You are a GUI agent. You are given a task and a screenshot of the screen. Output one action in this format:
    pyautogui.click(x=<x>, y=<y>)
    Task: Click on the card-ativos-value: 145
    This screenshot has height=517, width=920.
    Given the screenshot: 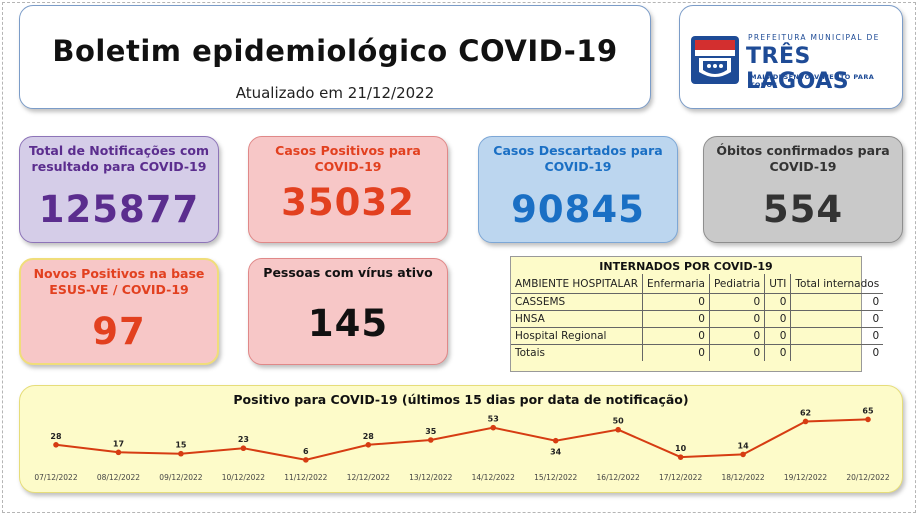 What is the action you would take?
    pyautogui.click(x=348, y=323)
    